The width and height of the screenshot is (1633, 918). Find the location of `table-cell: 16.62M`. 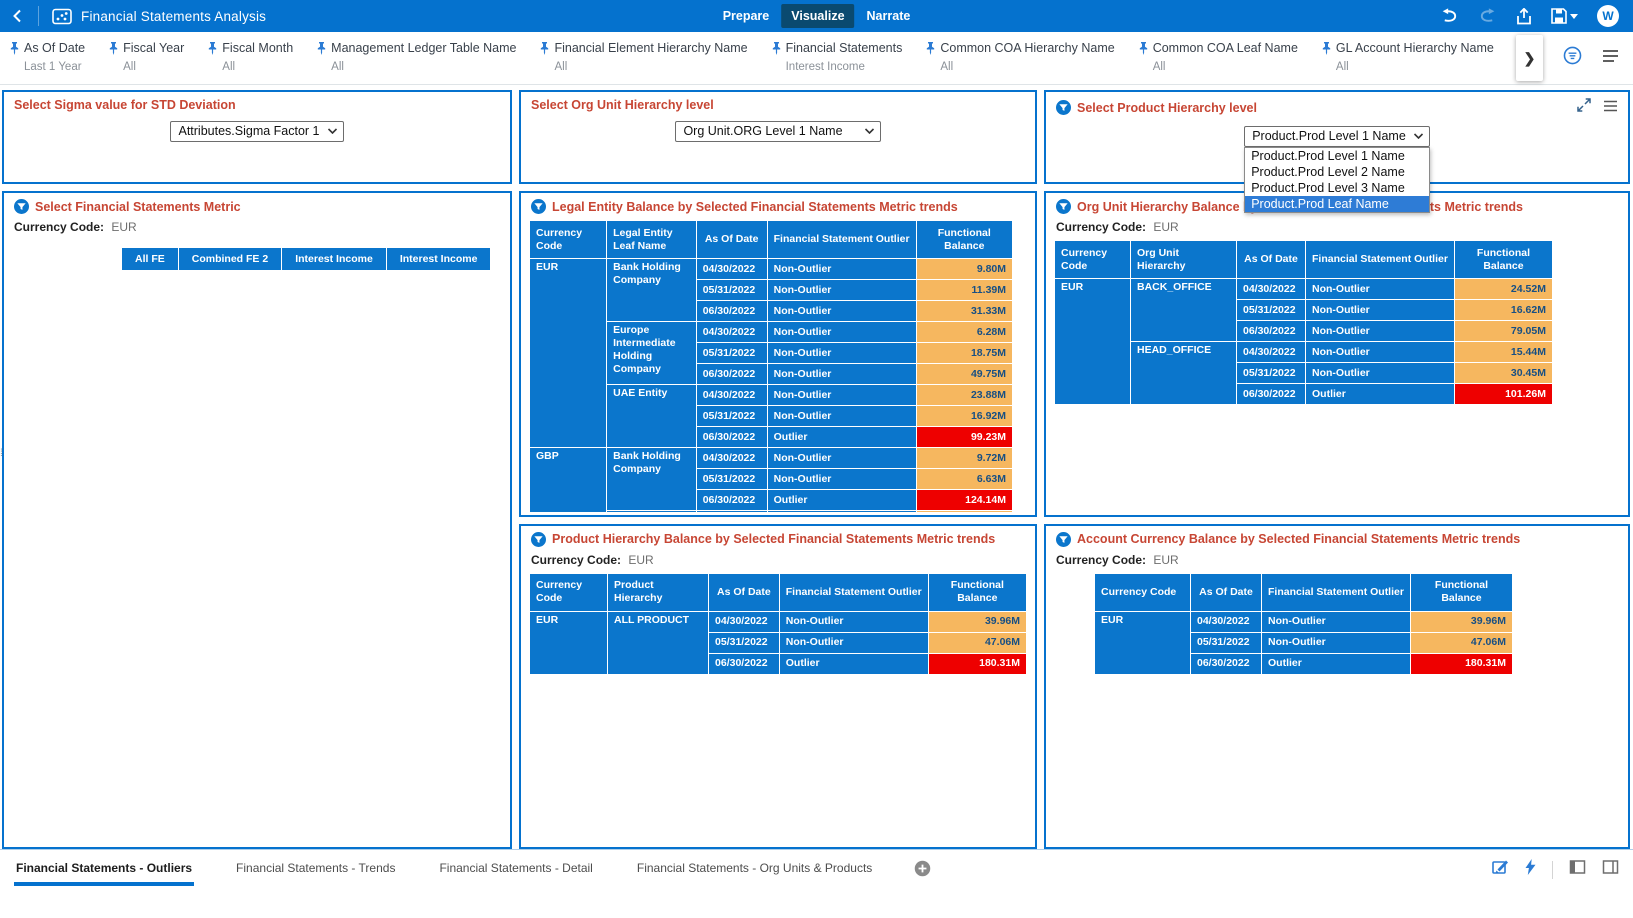

table-cell: 16.62M is located at coordinates (1503, 310).